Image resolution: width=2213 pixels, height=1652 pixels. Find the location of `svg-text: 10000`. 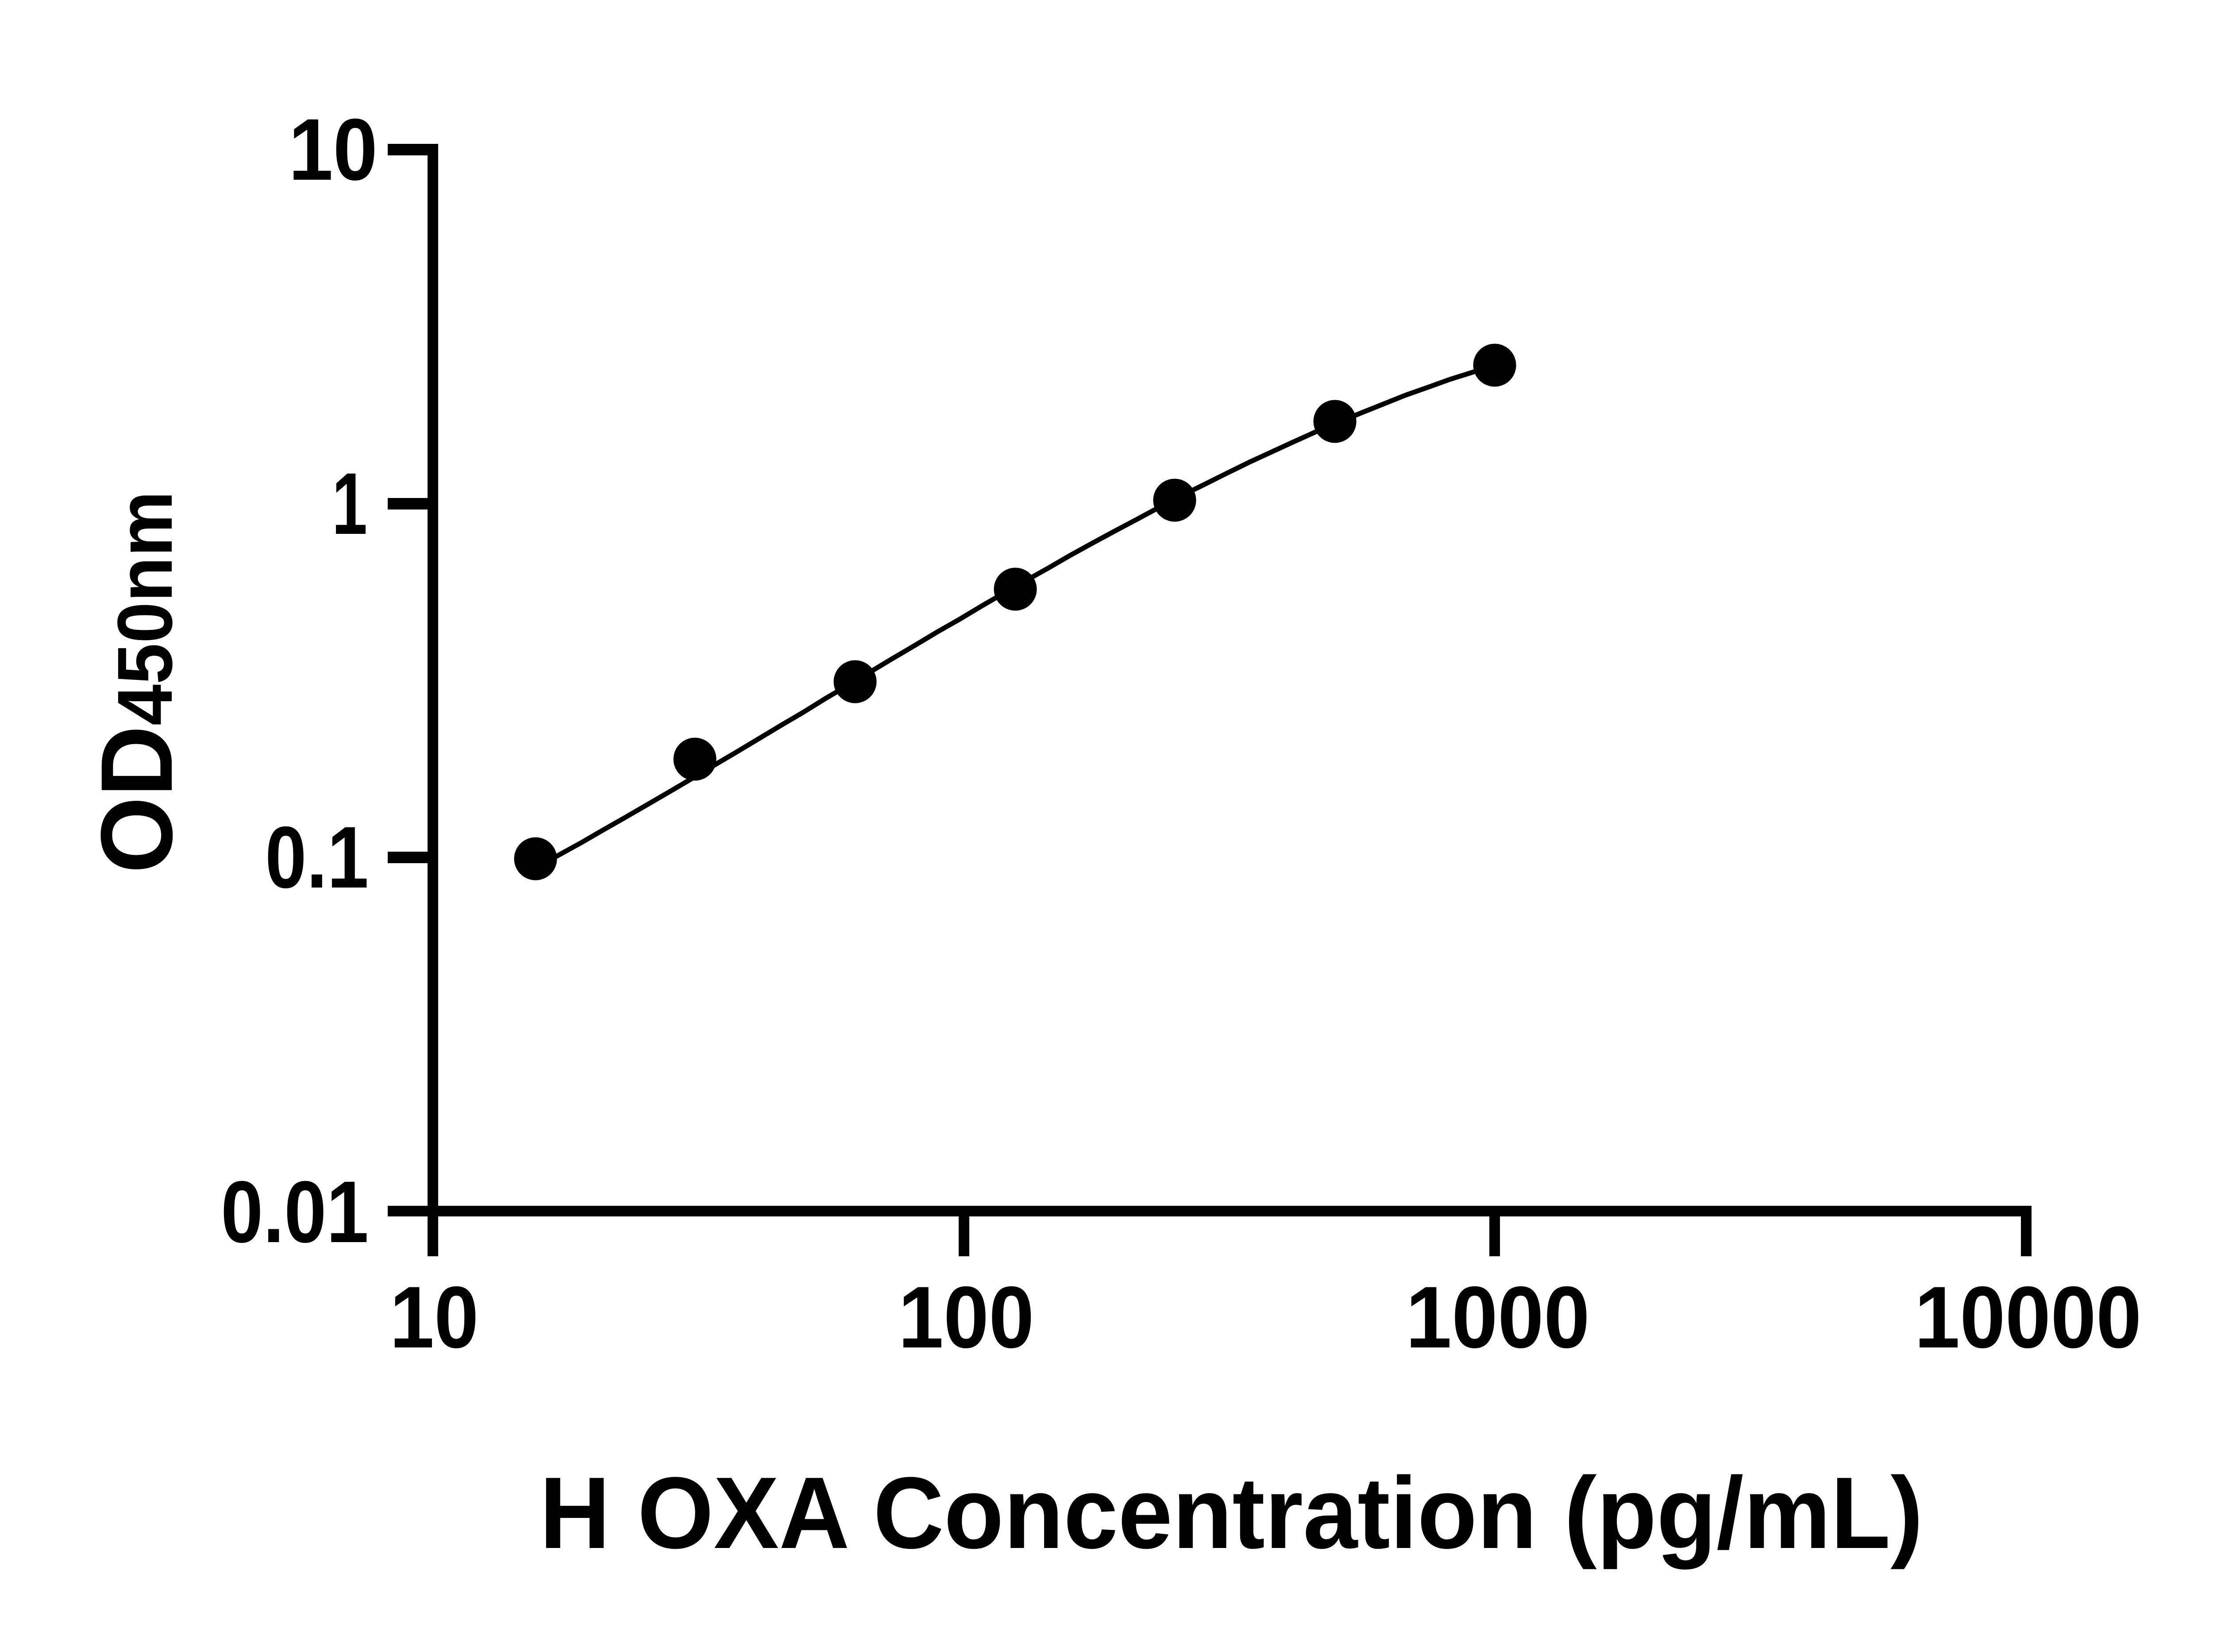

svg-text: 10000 is located at coordinates (2028, 1317).